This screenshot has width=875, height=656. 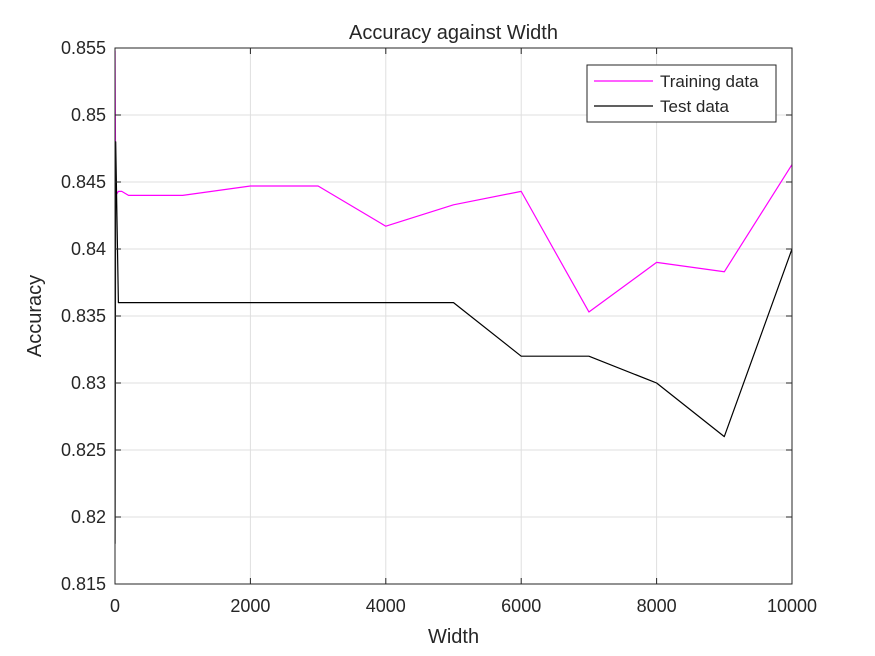 What do you see at coordinates (83, 48) in the screenshot?
I see `y-tick-label: 0.855` at bounding box center [83, 48].